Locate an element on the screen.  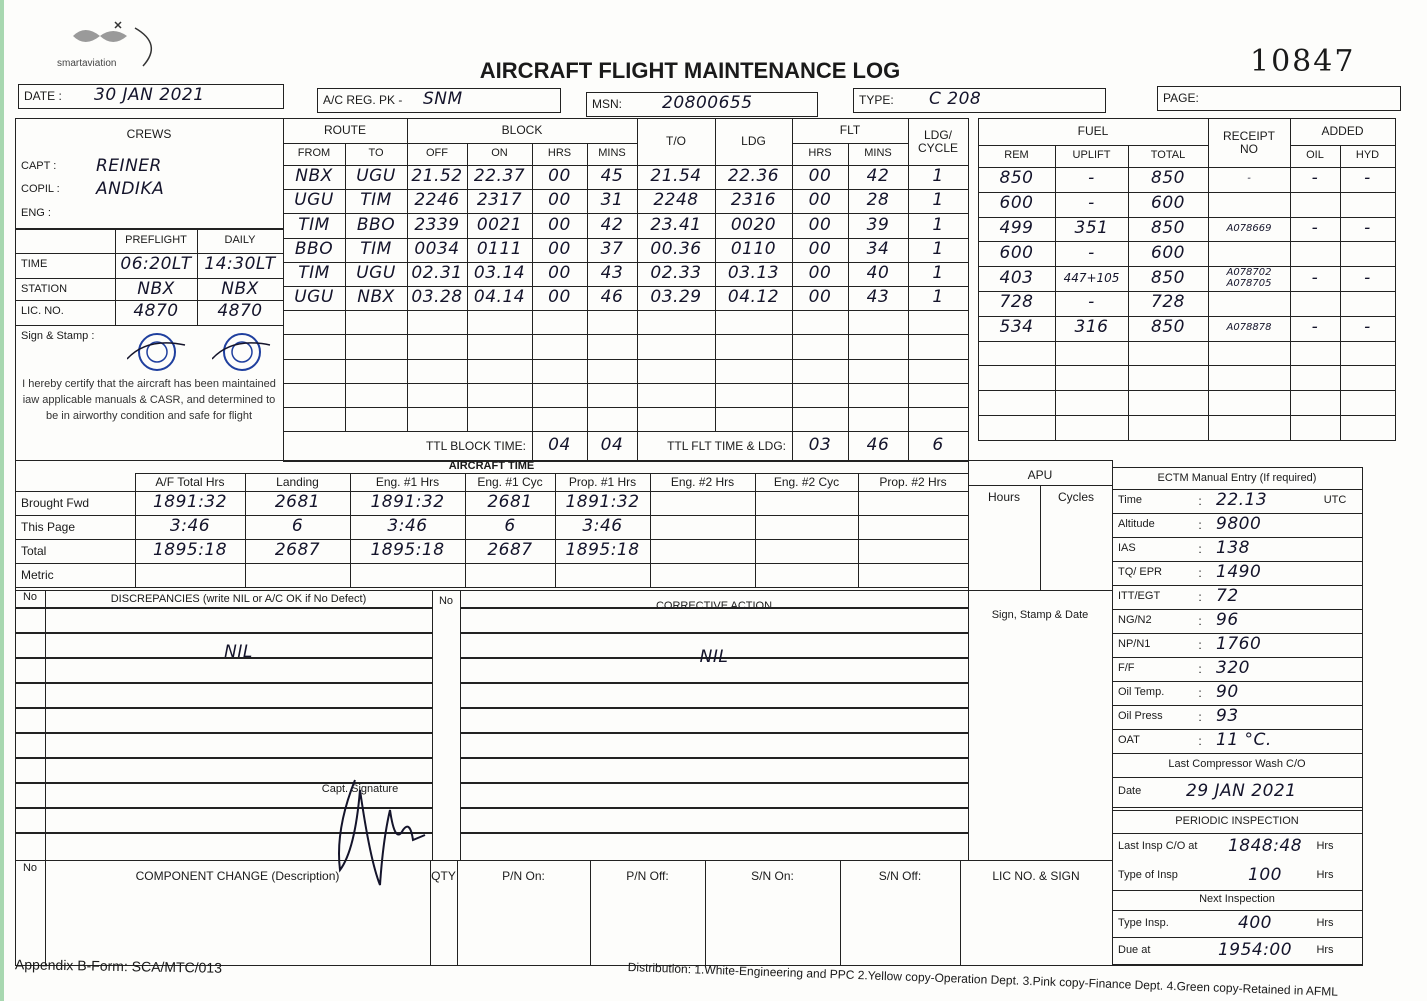
ttl-flt-hrs-value: 03 is located at coordinates (820, 445).